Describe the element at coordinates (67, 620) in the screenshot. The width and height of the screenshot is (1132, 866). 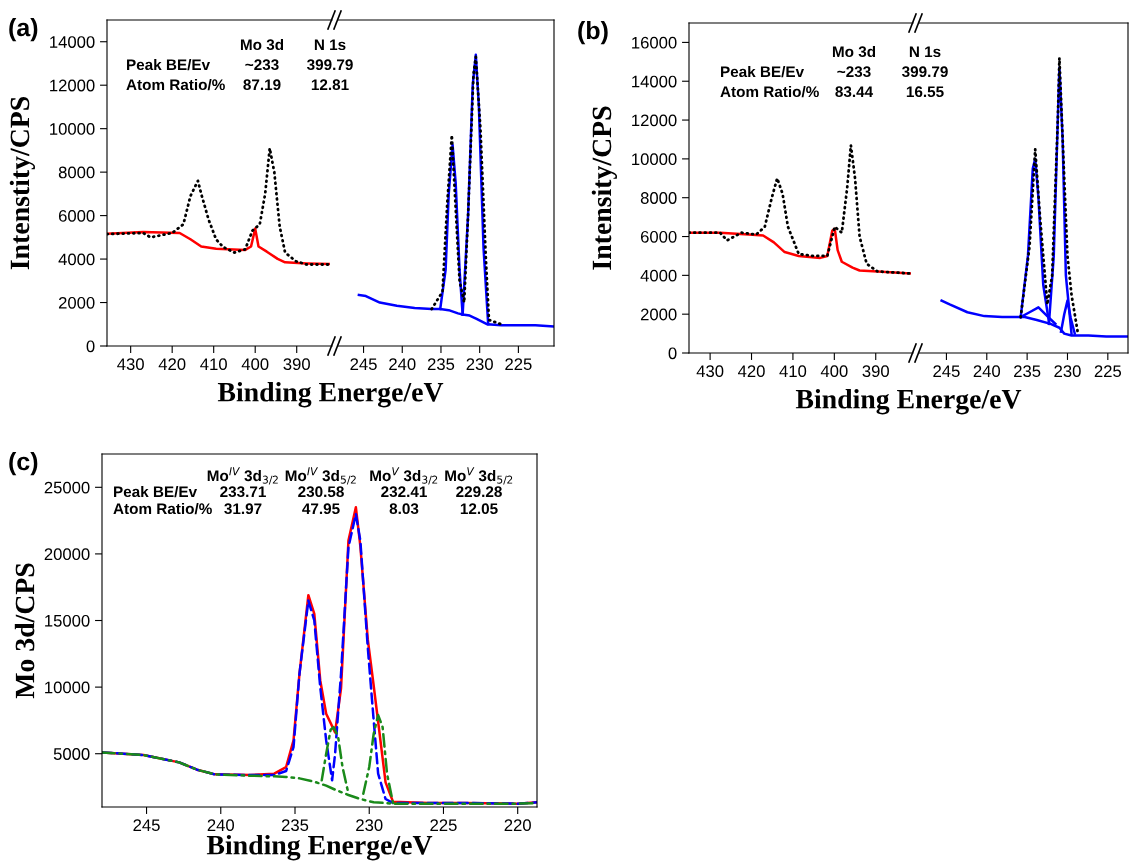
I see `y-tick-label: 15000` at that location.